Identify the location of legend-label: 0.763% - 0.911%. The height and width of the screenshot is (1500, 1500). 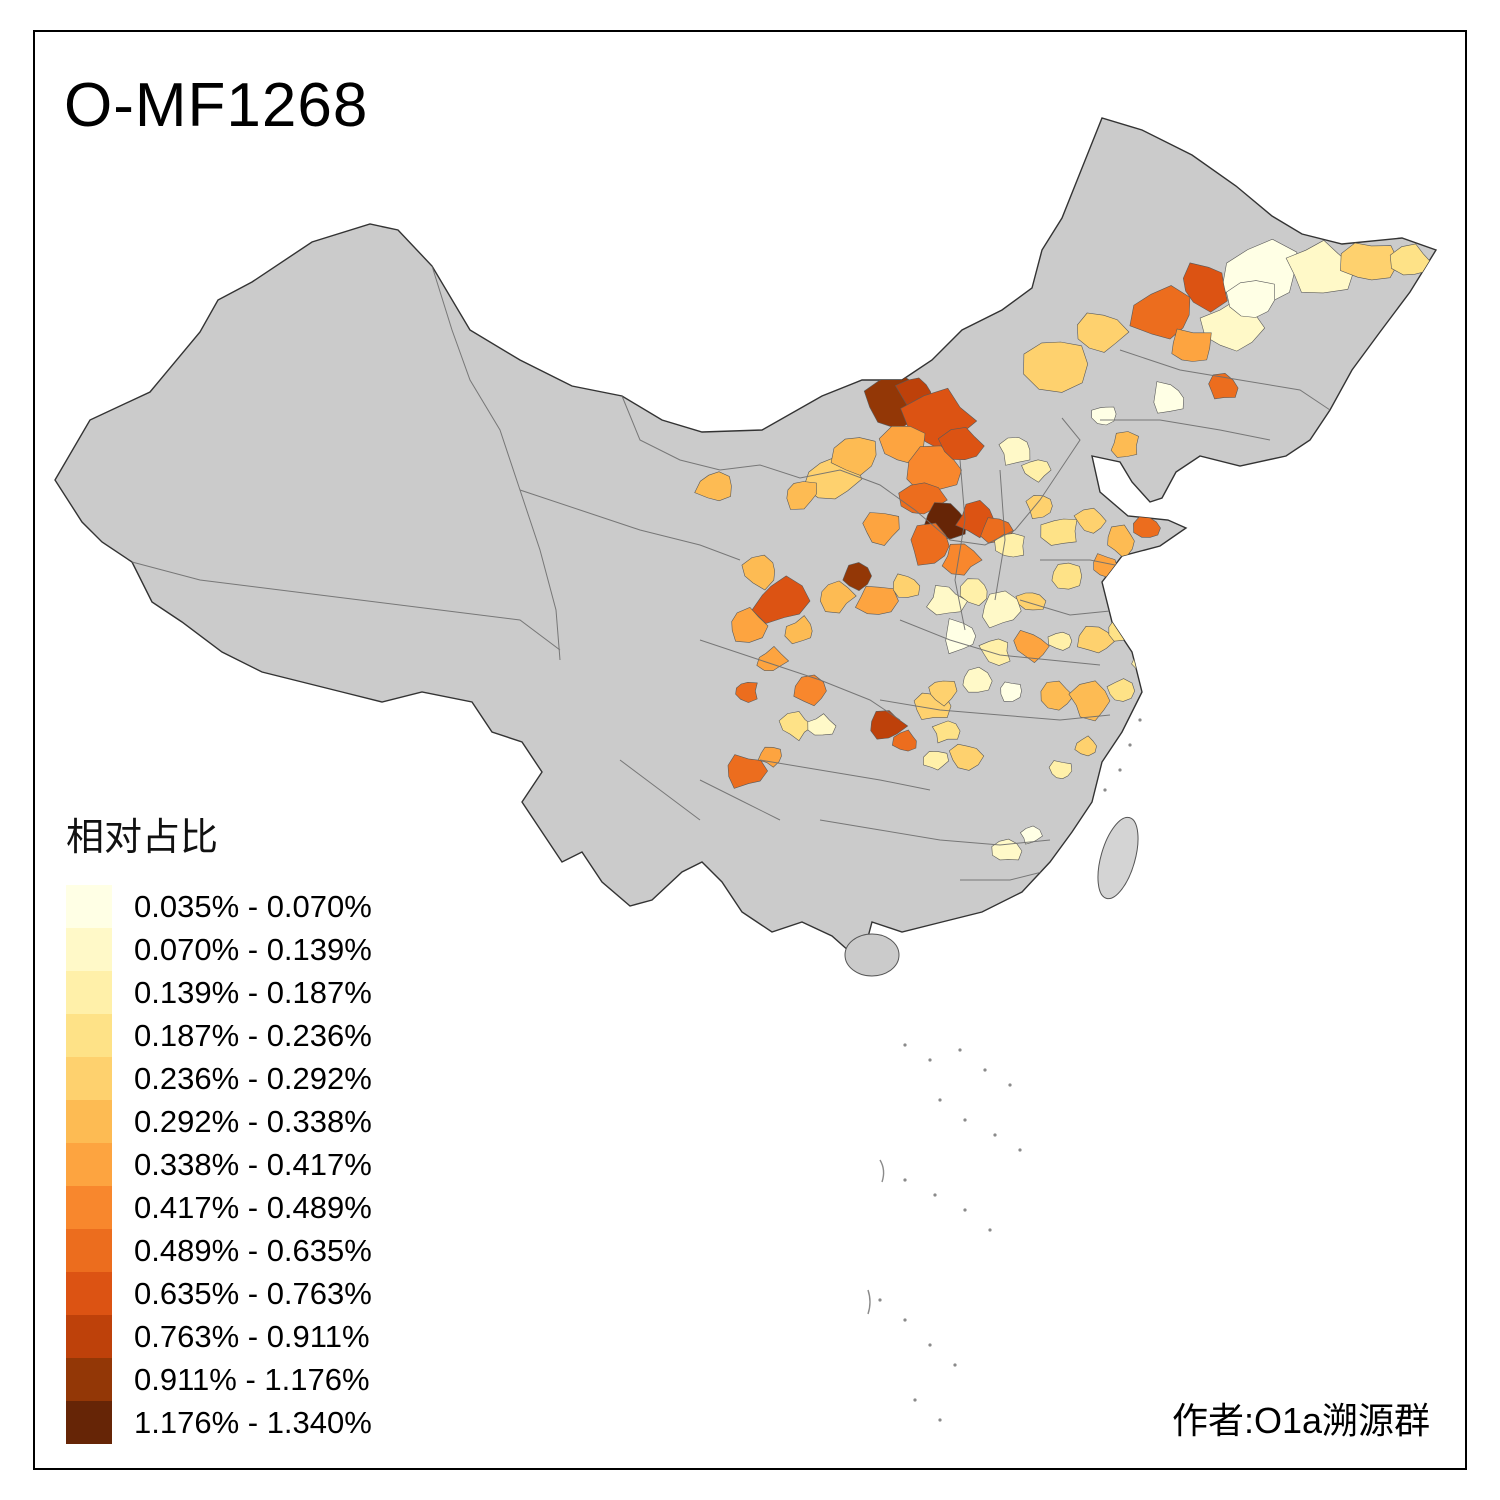
(252, 1336).